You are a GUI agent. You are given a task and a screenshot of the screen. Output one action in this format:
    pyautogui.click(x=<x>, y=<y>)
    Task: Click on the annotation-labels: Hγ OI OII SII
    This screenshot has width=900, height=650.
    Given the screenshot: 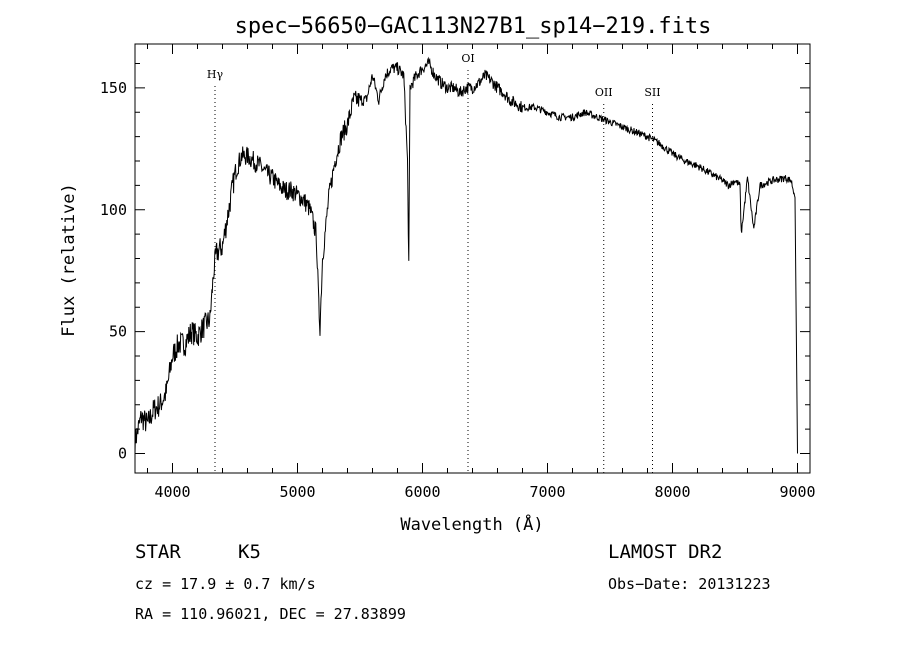 What is the action you would take?
    pyautogui.click(x=434, y=75)
    